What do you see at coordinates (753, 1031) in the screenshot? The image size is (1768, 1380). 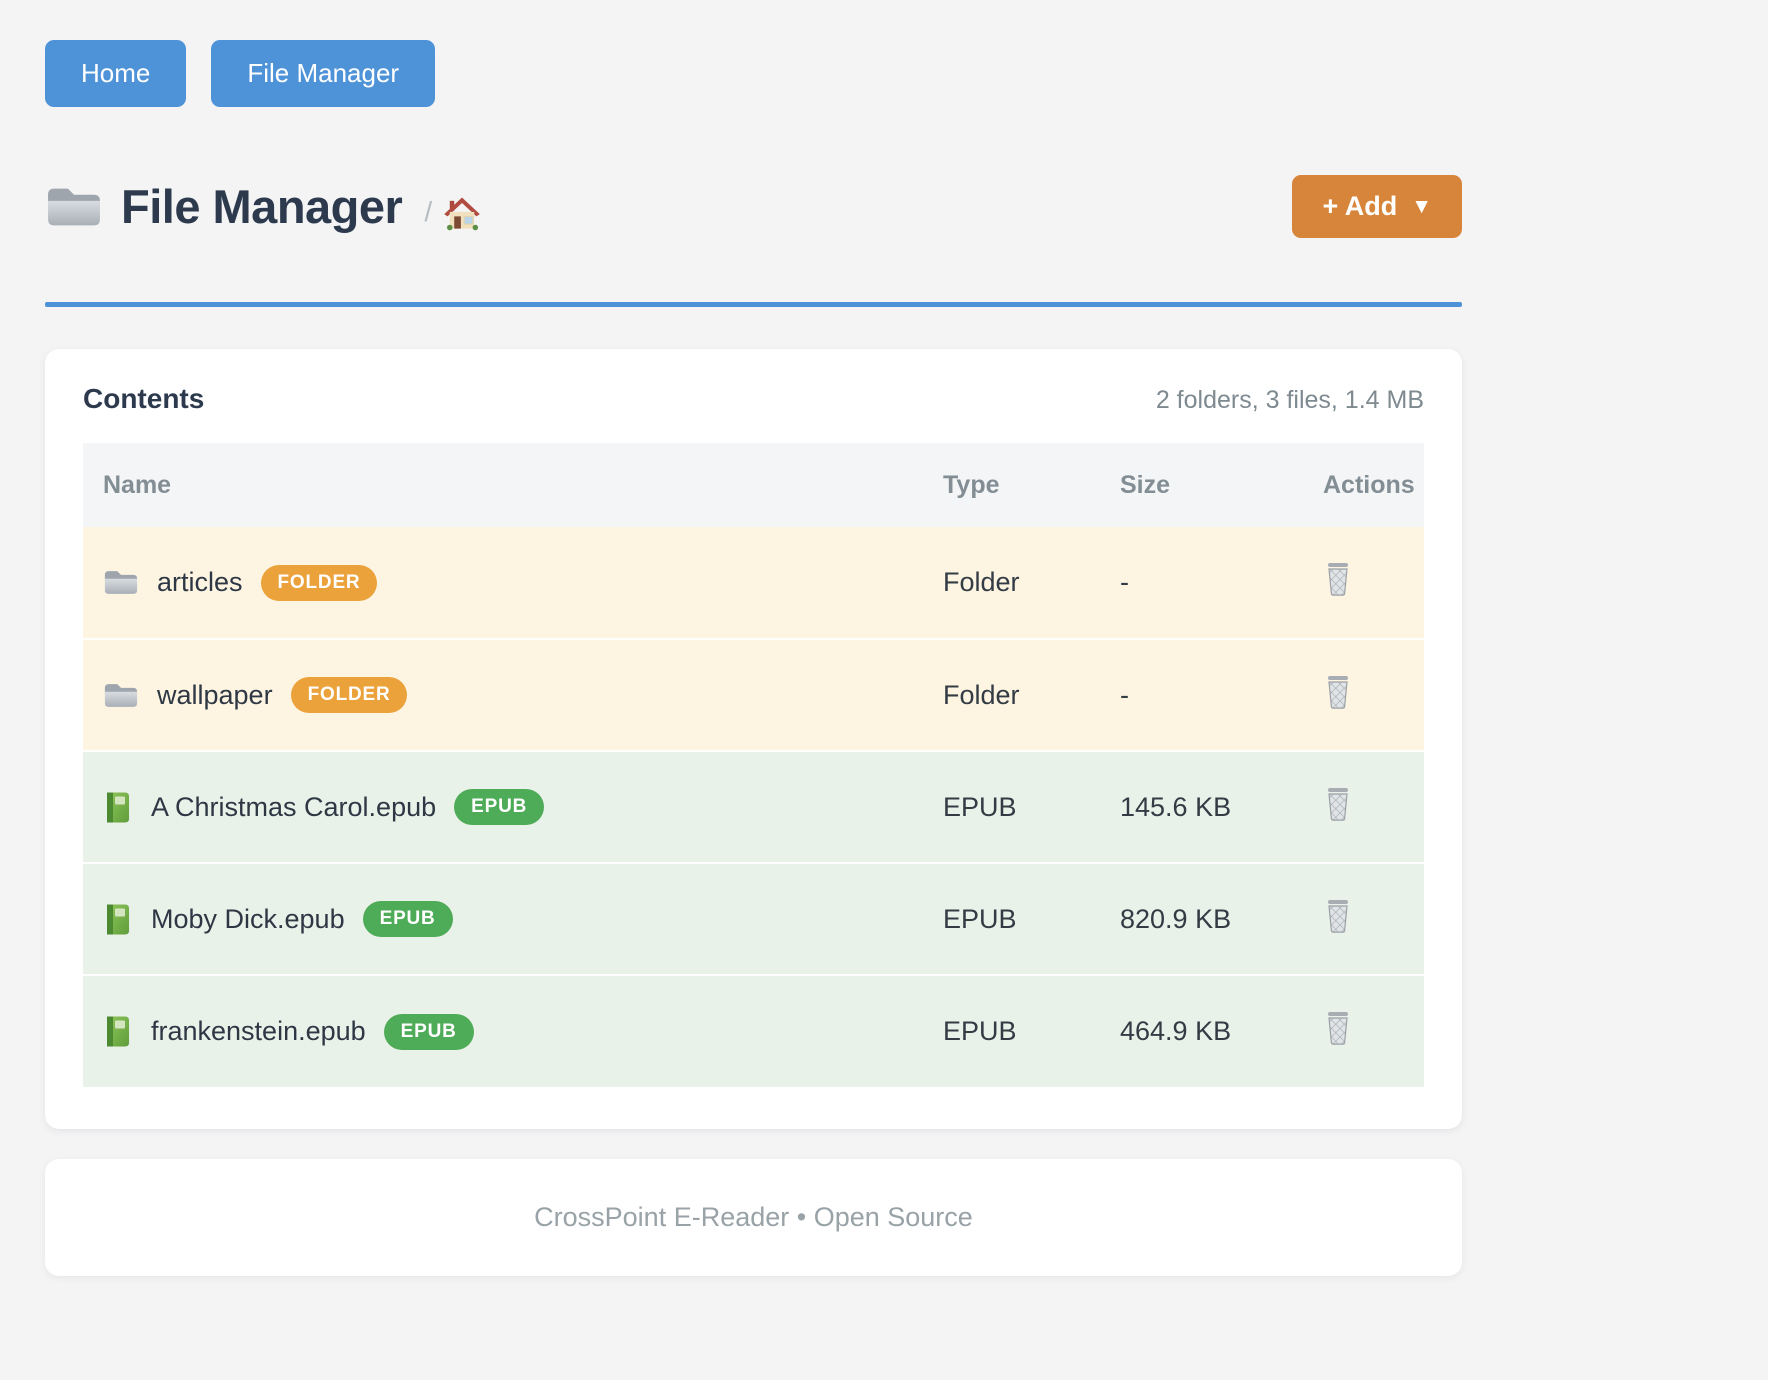 I see `table-row: frankenstein.epub EPUB EPUB 464.9 KB` at bounding box center [753, 1031].